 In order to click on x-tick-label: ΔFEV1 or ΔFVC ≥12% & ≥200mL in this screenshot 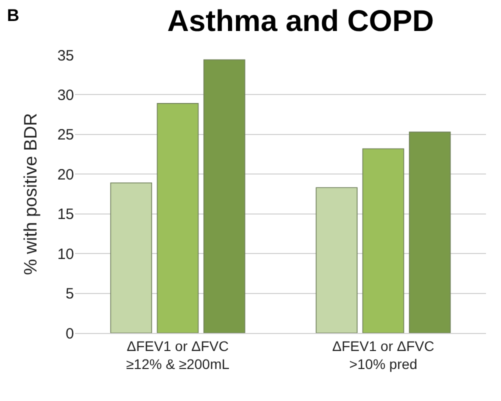, I will do `click(178, 355)`.